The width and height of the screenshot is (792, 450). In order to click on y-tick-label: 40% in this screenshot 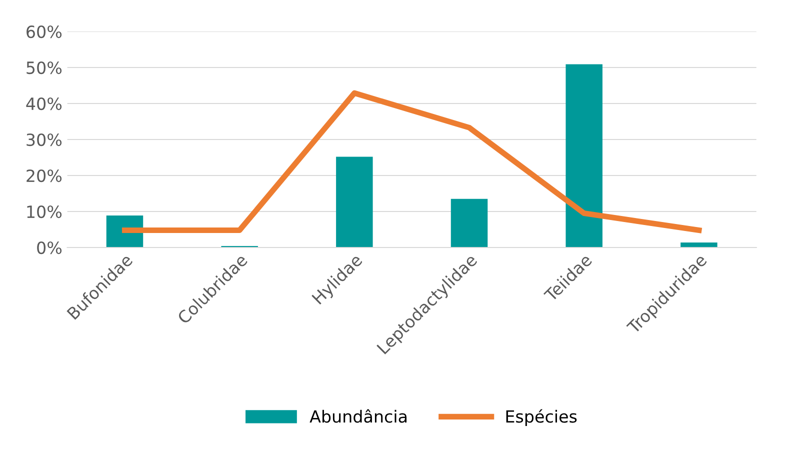, I will do `click(44, 103)`.